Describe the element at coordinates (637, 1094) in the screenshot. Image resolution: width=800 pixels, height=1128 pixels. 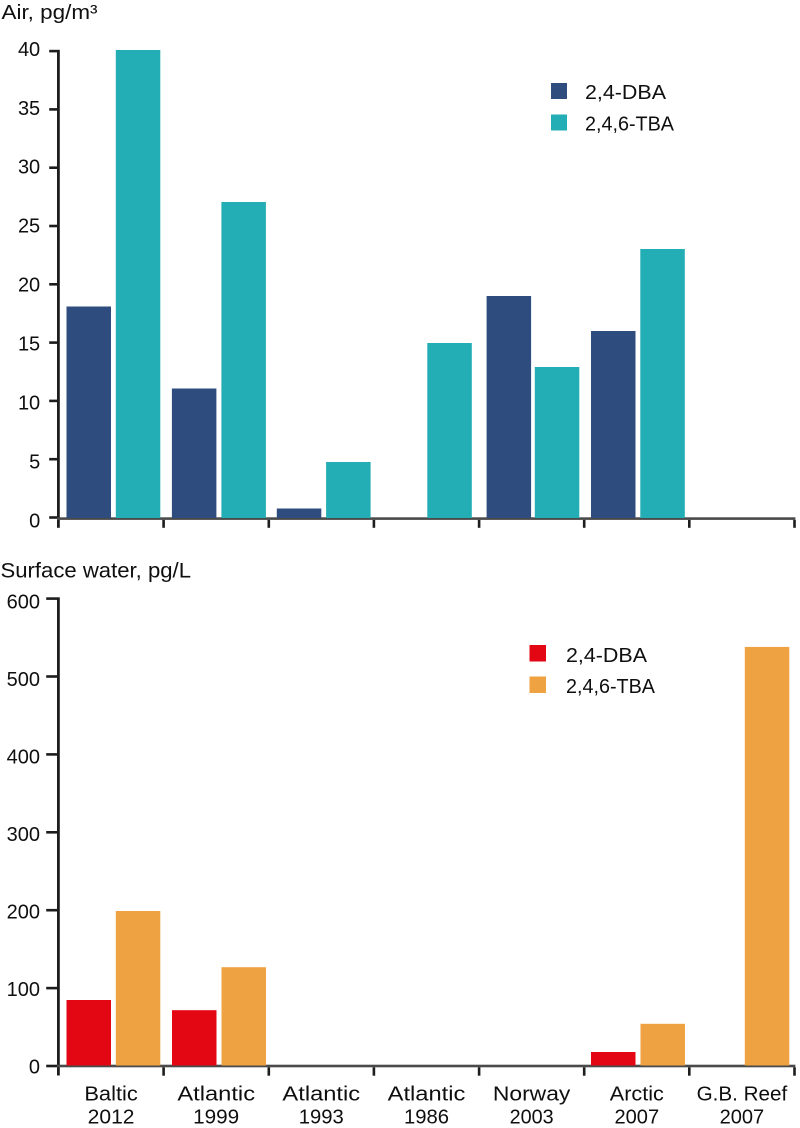
I see `svg-text: Arctic` at that location.